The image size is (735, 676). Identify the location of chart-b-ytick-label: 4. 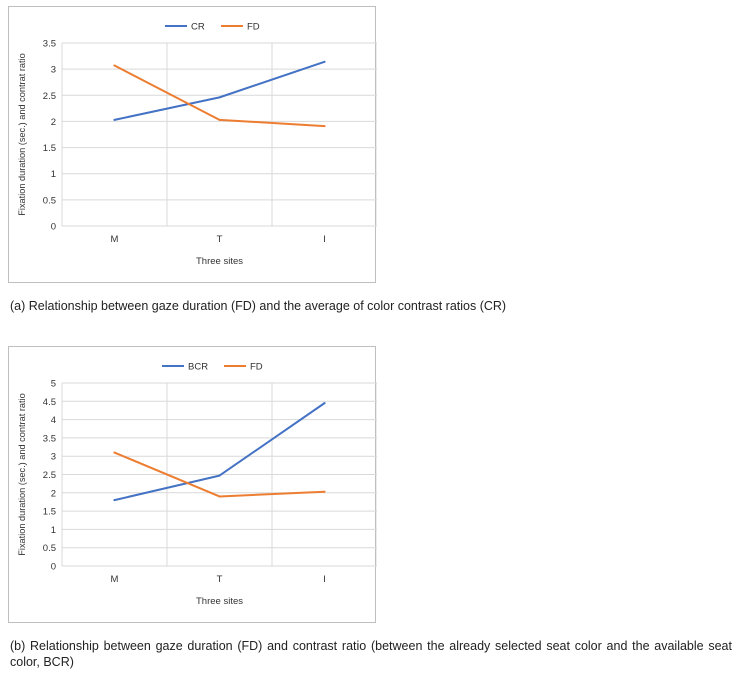
(53, 420).